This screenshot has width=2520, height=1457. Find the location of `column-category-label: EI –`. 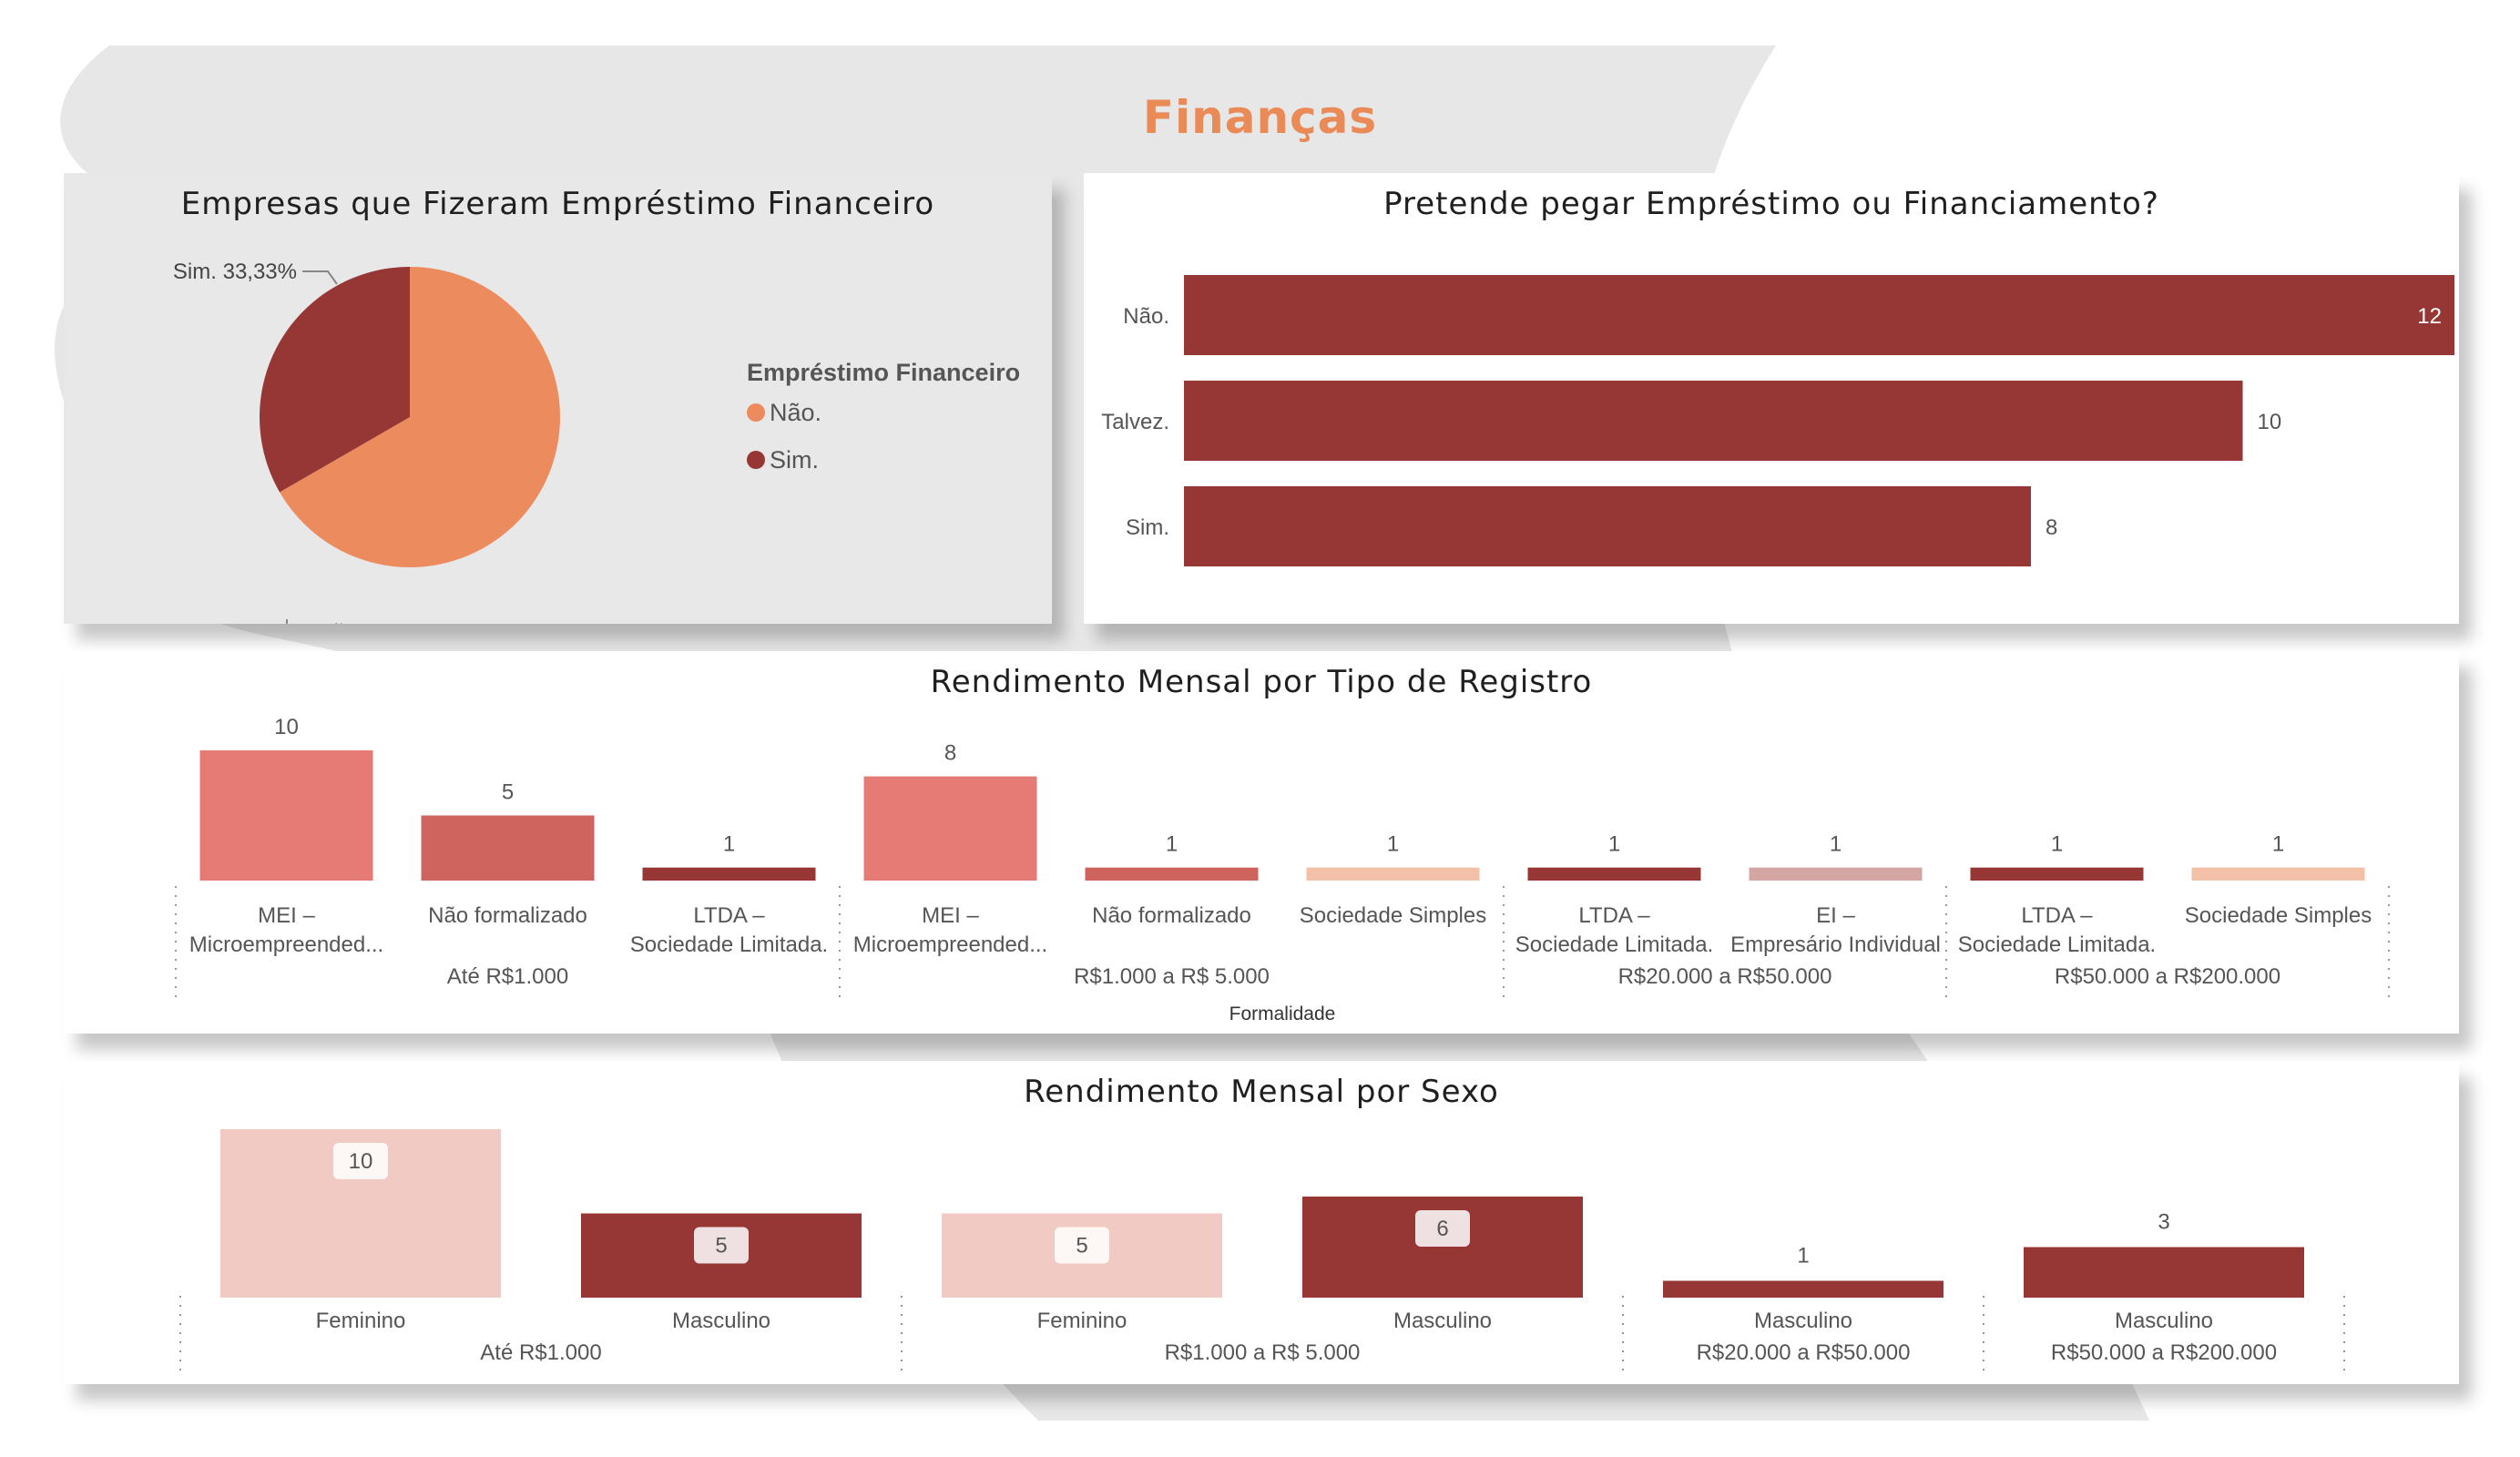

column-category-label: EI – is located at coordinates (1835, 916).